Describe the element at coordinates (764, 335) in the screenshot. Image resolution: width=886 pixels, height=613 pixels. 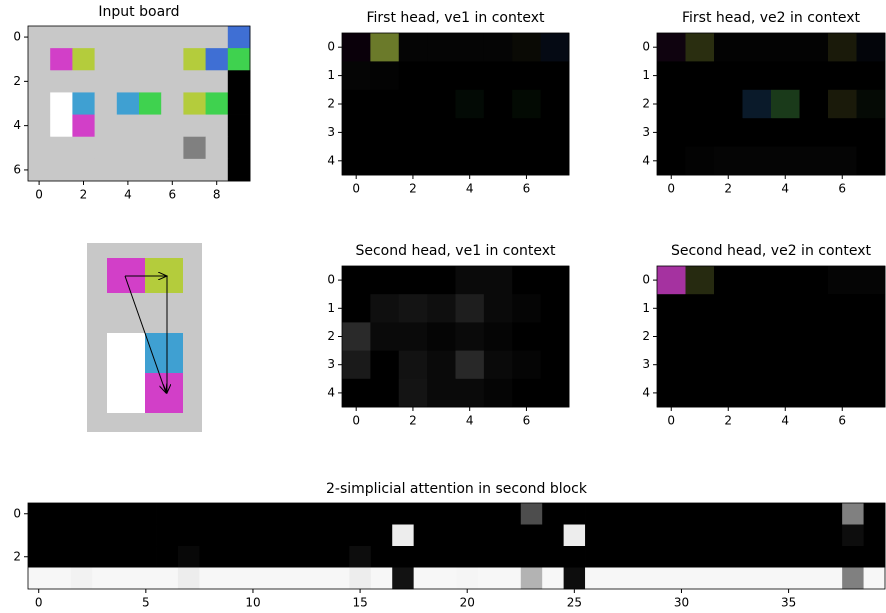
I see `heatmap-panel: Second head, ve2 in context 0 2 4 6 0 1 2 3 4` at that location.